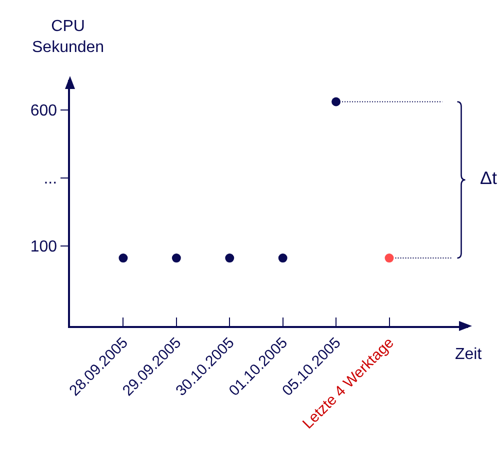 The height and width of the screenshot is (472, 499). I want to click on x-axis-title: Zeit, so click(468, 354).